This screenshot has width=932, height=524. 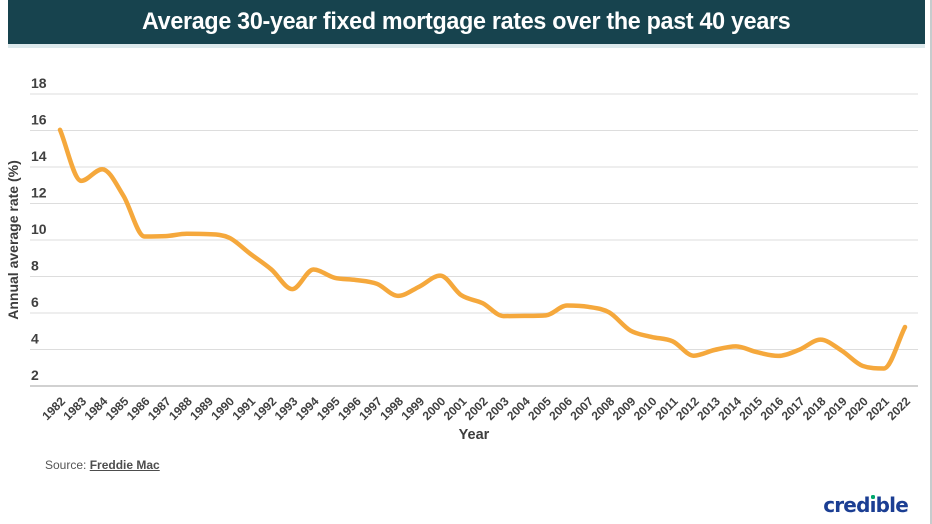 I want to click on y-tick-label: 10, so click(x=39, y=229).